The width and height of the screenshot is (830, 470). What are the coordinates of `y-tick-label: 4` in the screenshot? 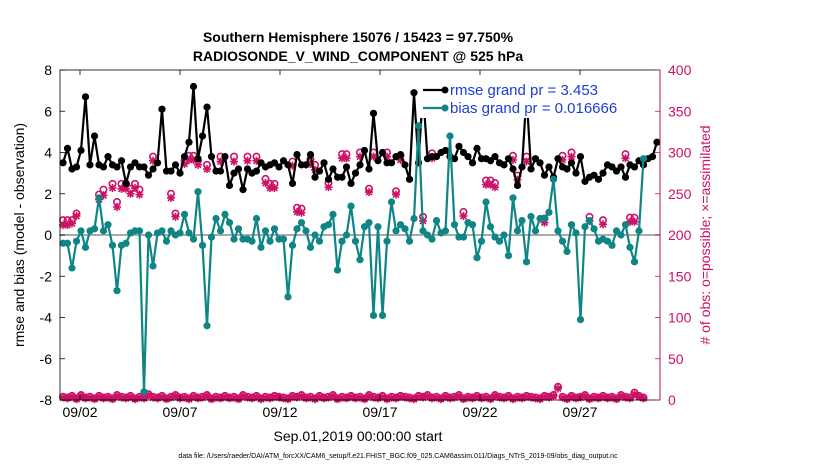 It's located at (48, 153).